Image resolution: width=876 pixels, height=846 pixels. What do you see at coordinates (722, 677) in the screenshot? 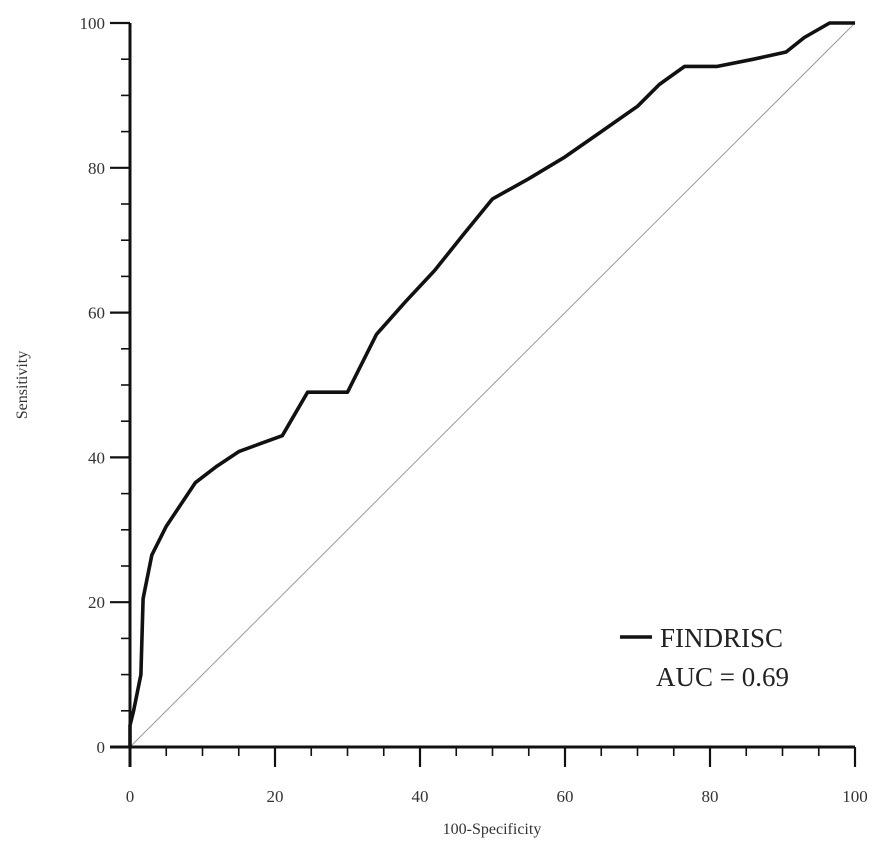
I see `auc-annotation: AUC = 0.69` at bounding box center [722, 677].